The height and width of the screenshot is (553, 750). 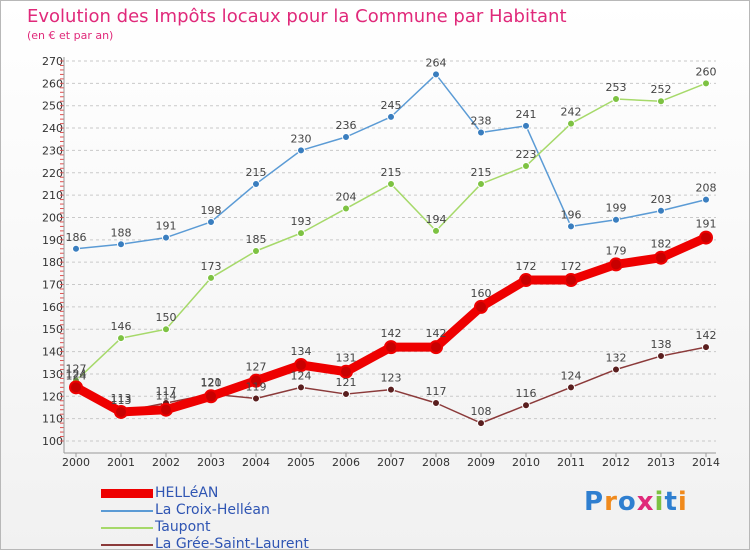 I want to click on data-label: 242, so click(x=571, y=112).